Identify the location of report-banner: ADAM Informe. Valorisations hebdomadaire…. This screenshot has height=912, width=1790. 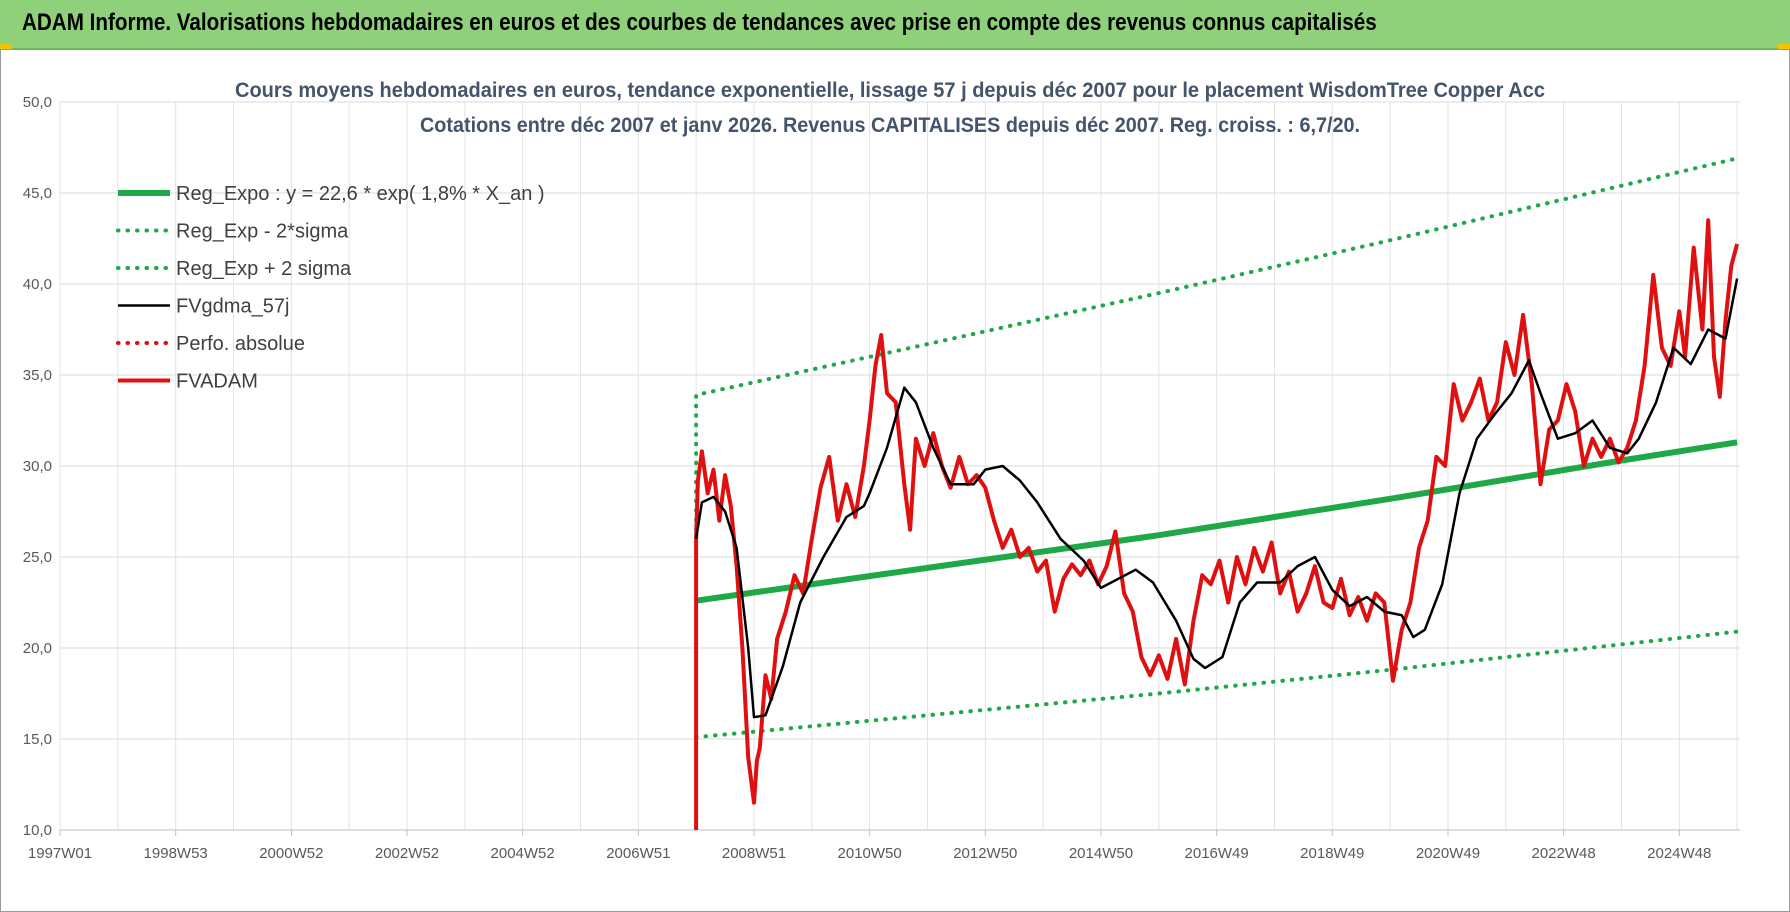
(895, 25).